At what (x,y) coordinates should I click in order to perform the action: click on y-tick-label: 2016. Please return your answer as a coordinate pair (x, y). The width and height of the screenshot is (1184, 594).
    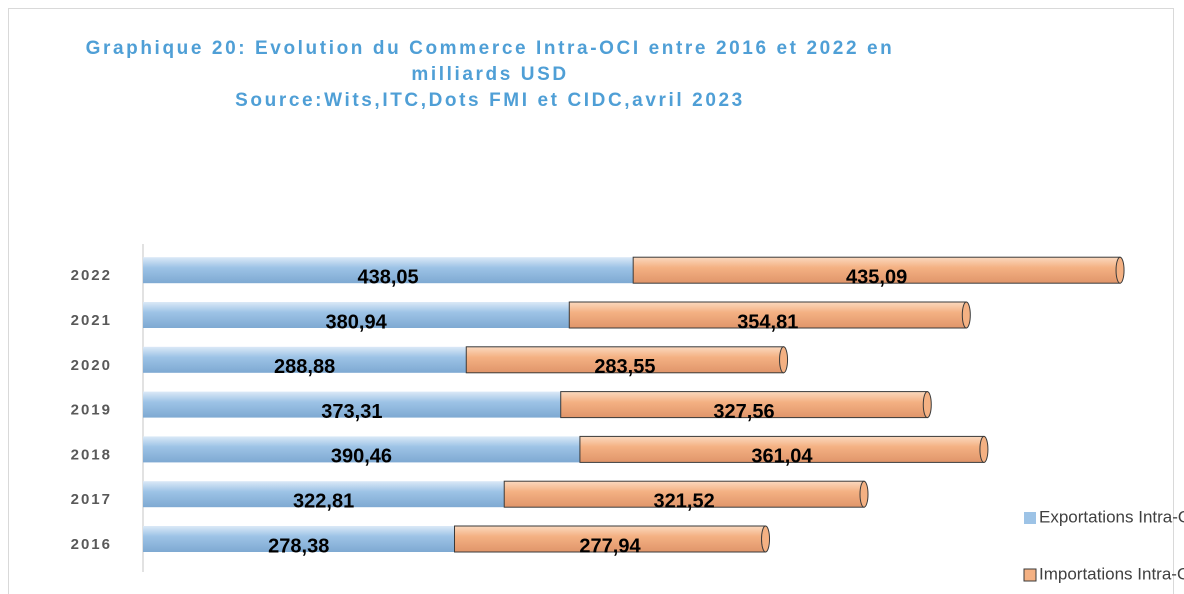
    Looking at the image, I should click on (91, 544).